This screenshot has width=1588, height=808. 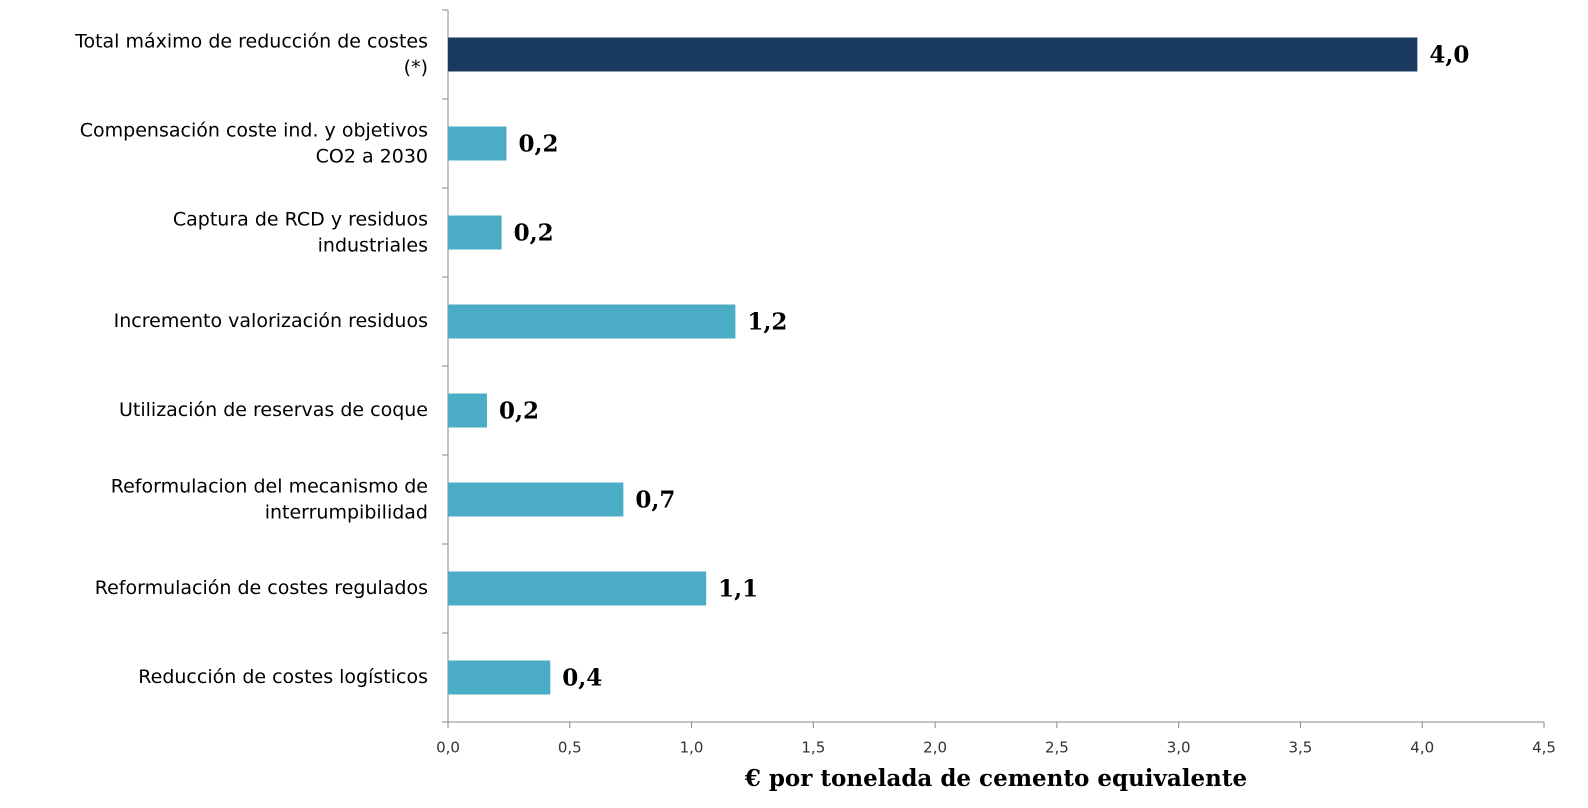 I want to click on value-label: 0,7, so click(x=655, y=500).